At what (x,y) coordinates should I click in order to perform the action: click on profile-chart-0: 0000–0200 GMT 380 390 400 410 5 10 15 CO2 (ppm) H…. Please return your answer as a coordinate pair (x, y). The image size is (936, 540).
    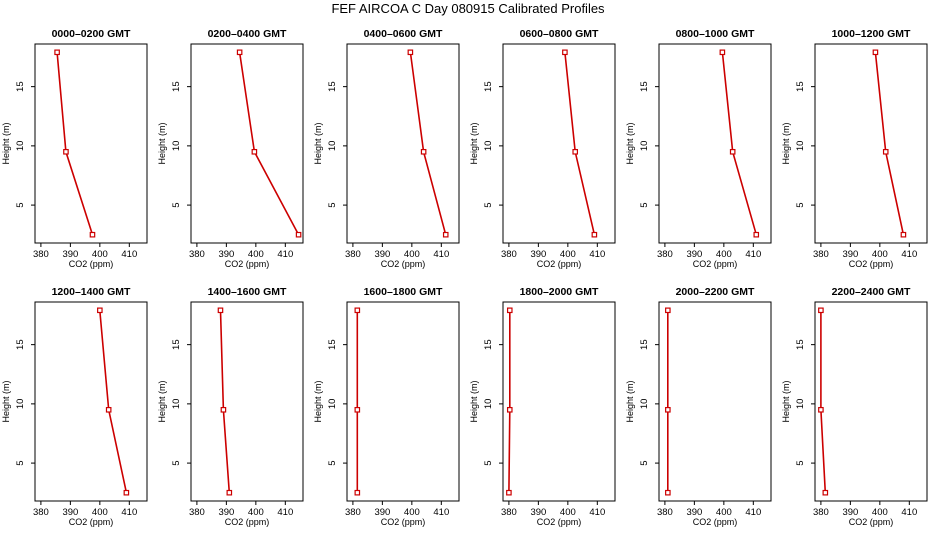
    Looking at the image, I should click on (74, 148).